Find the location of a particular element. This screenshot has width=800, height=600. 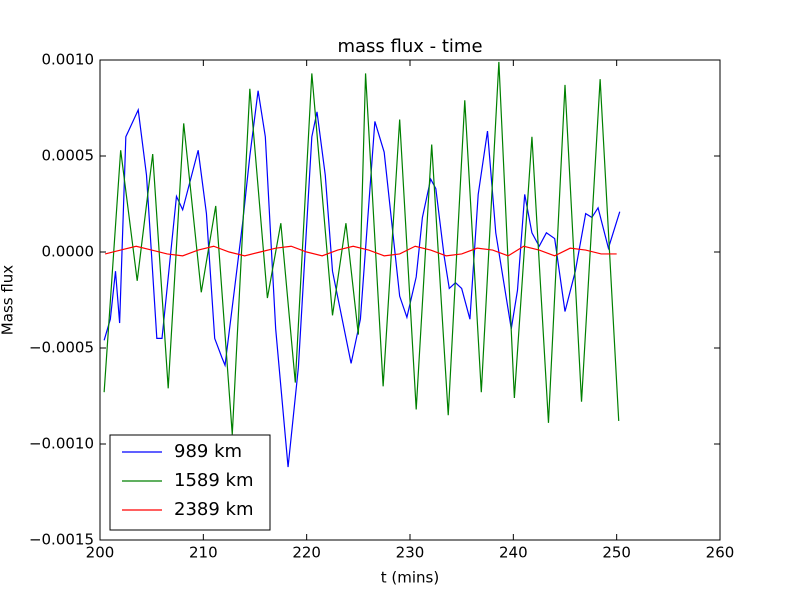

x-tick-label: 210 is located at coordinates (203, 553).